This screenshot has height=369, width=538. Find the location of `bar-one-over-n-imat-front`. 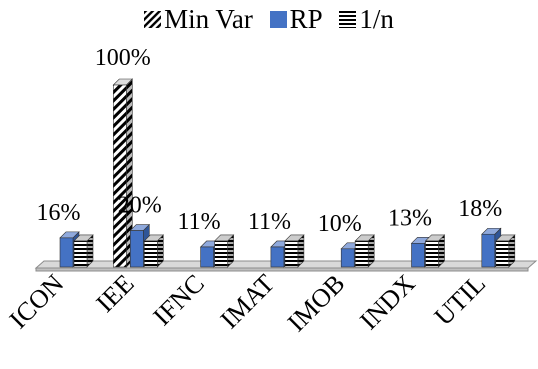

bar-one-over-n-imat-front is located at coordinates (291, 254).